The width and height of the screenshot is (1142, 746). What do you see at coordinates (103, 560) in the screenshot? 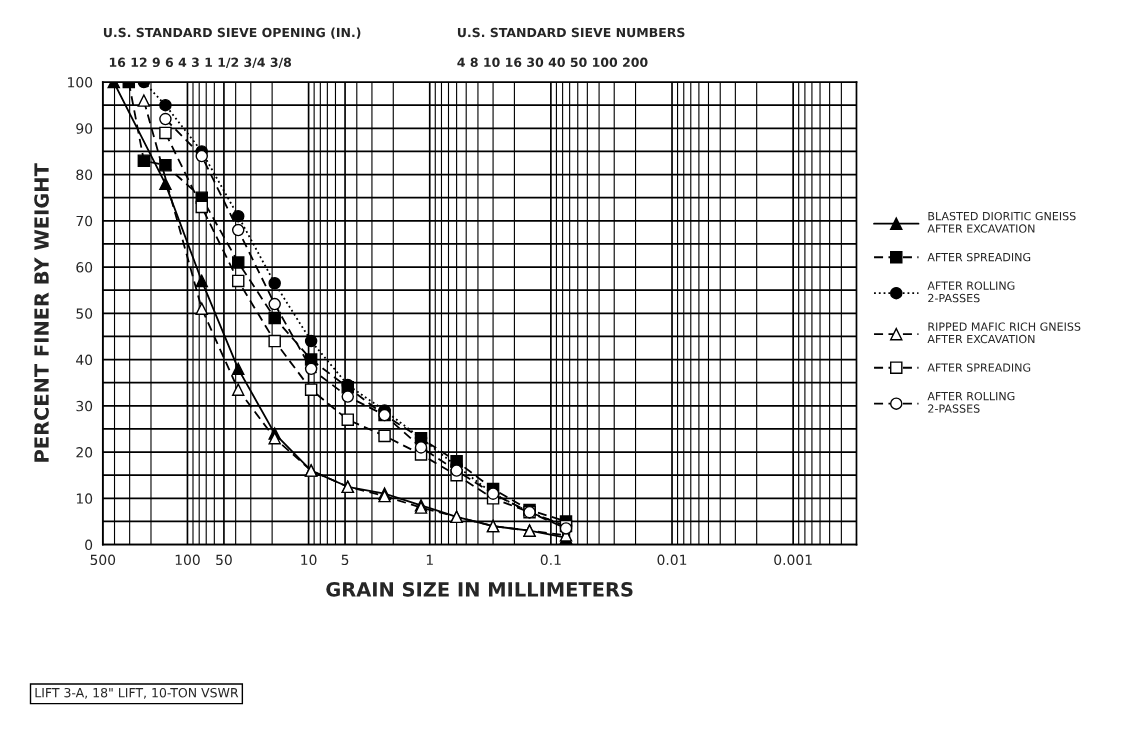
I see `x-tick-label: 500` at bounding box center [103, 560].